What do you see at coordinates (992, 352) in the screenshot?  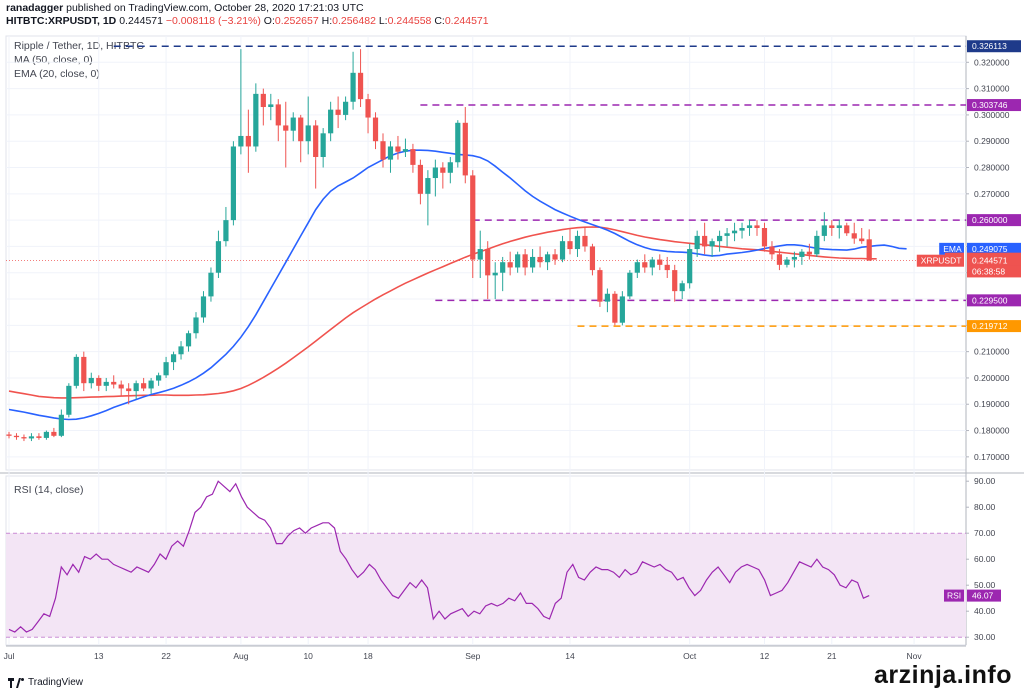 I see `price-tick-label: 0.210000` at bounding box center [992, 352].